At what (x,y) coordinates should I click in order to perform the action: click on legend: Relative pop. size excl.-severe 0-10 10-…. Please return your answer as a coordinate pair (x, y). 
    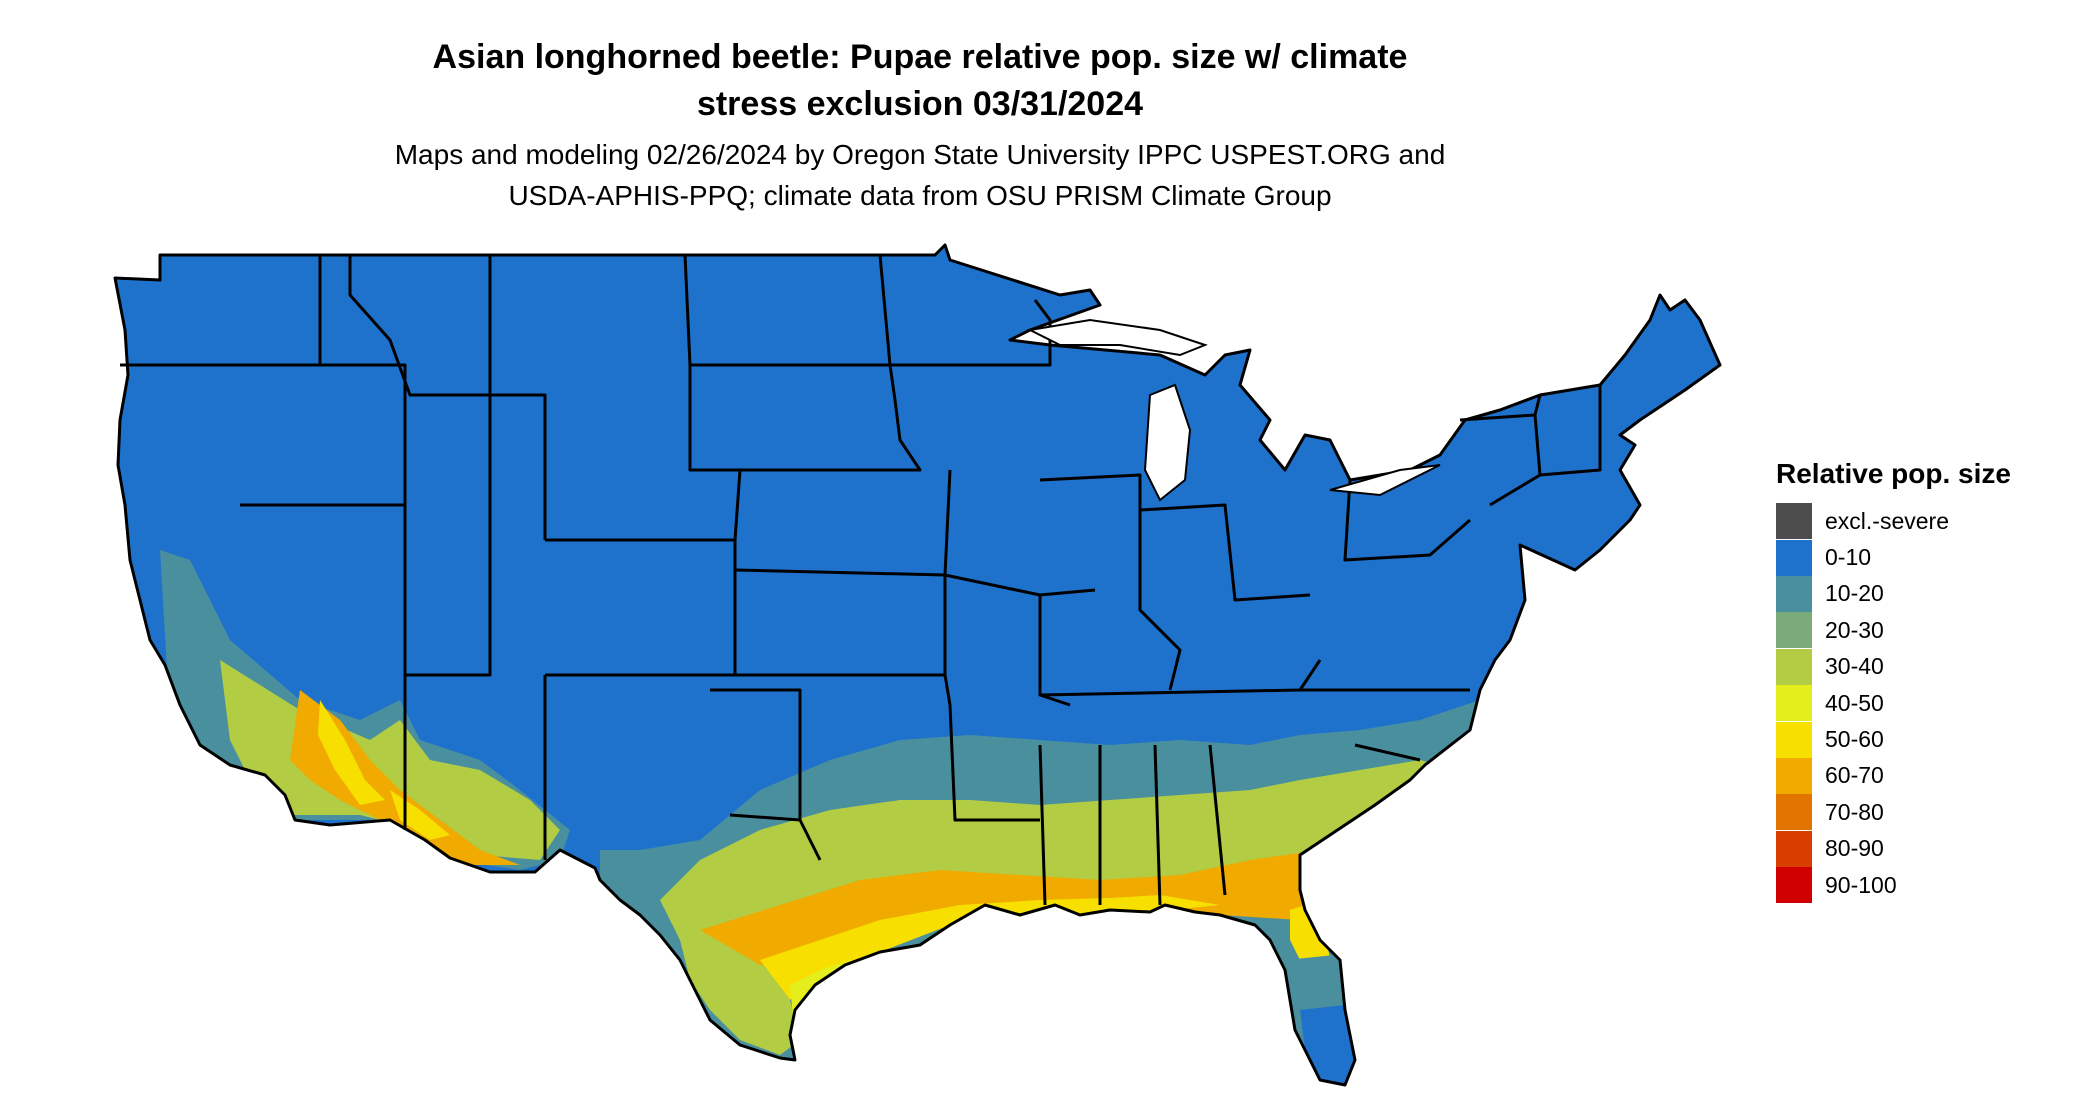
    Looking at the image, I should click on (1921, 681).